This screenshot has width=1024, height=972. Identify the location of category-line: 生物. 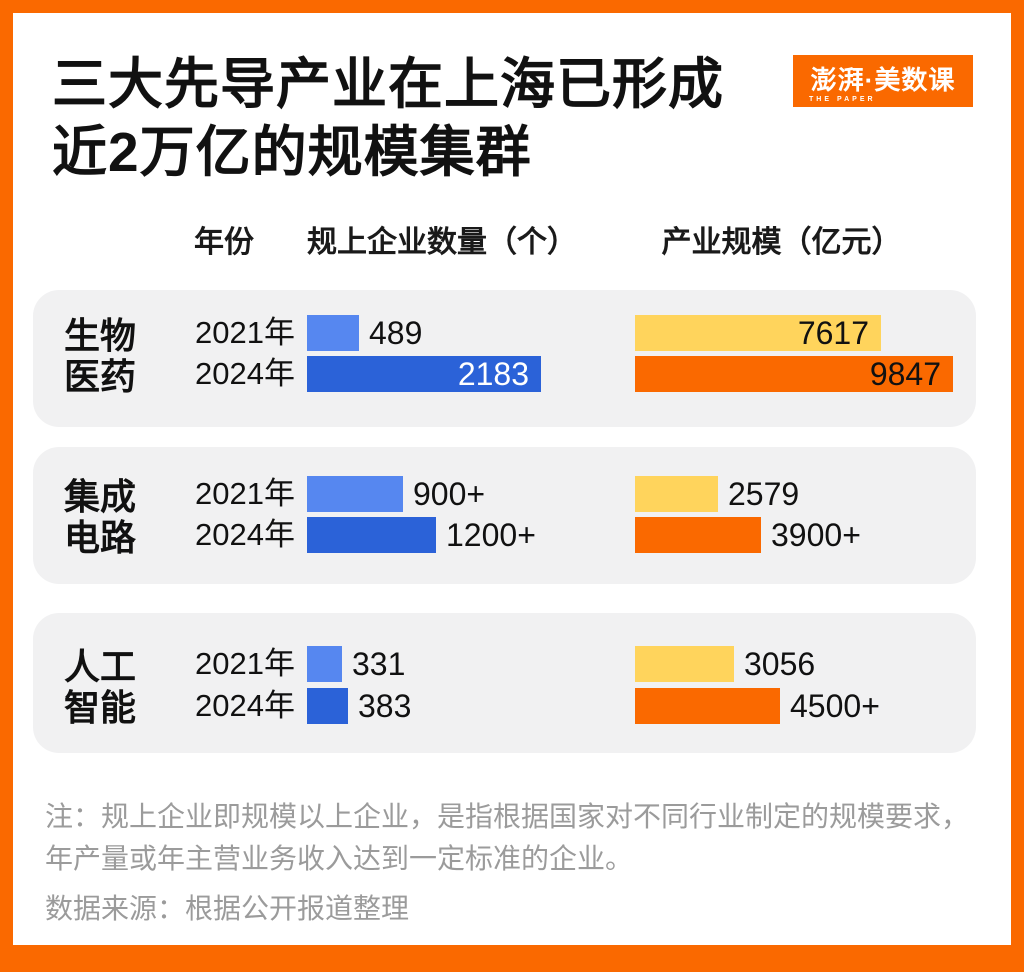
(100, 335).